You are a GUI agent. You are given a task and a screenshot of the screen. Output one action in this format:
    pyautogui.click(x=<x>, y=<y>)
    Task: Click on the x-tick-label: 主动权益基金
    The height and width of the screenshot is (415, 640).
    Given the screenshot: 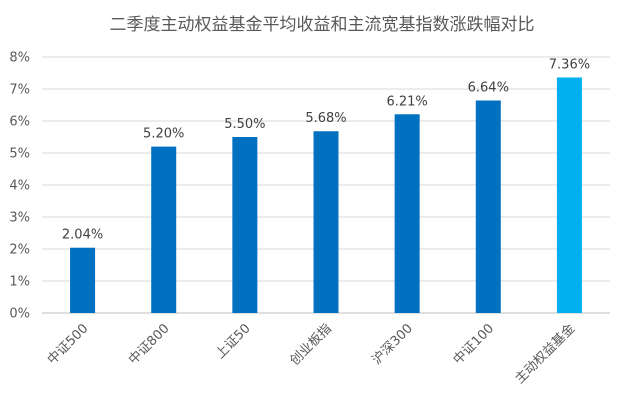 What is the action you would take?
    pyautogui.click(x=545, y=354)
    